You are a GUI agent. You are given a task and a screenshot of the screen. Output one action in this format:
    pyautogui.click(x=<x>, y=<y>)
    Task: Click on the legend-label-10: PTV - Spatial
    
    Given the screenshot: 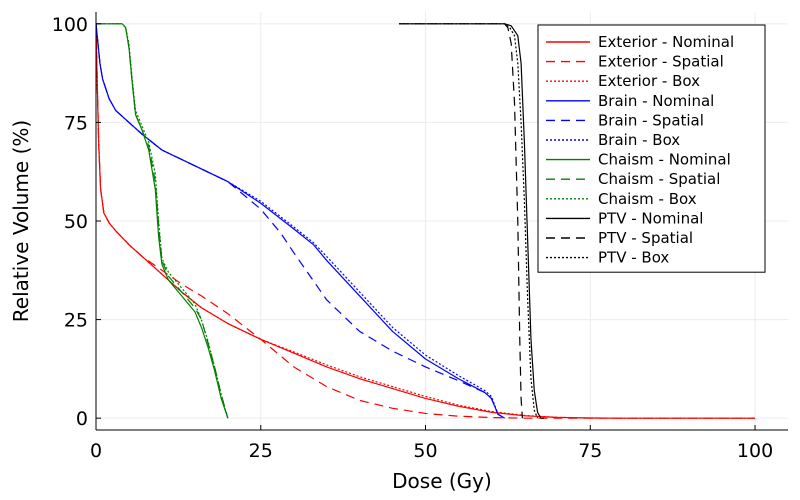 What is the action you would take?
    pyautogui.click(x=645, y=238)
    